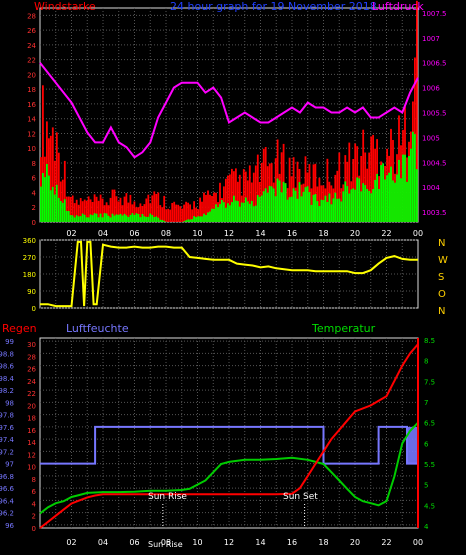  Describe the element at coordinates (134, 233) in the screenshot. I see `time-tick-label: 06` at that location.